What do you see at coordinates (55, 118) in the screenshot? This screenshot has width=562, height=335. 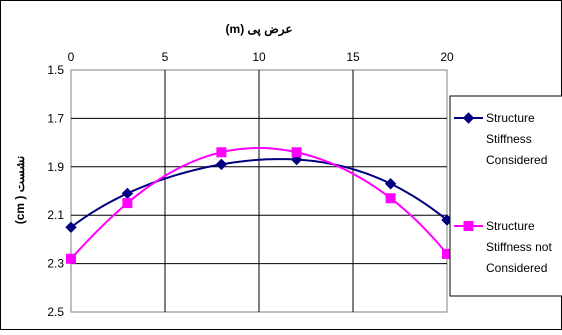 I see `y-tick-label: 1.7` at bounding box center [55, 118].